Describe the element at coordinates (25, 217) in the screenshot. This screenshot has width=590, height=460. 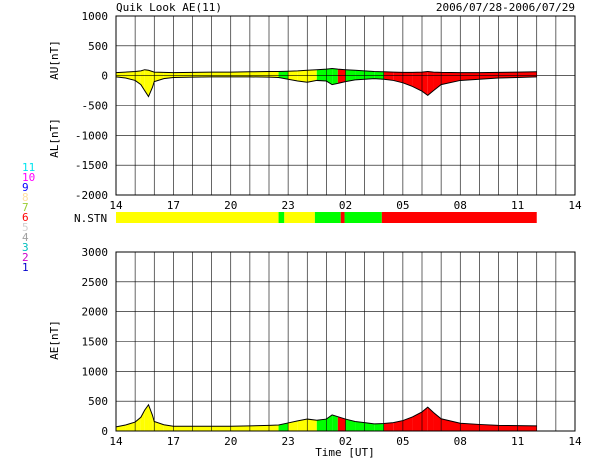
I see `legend-entry: 6` at that location.